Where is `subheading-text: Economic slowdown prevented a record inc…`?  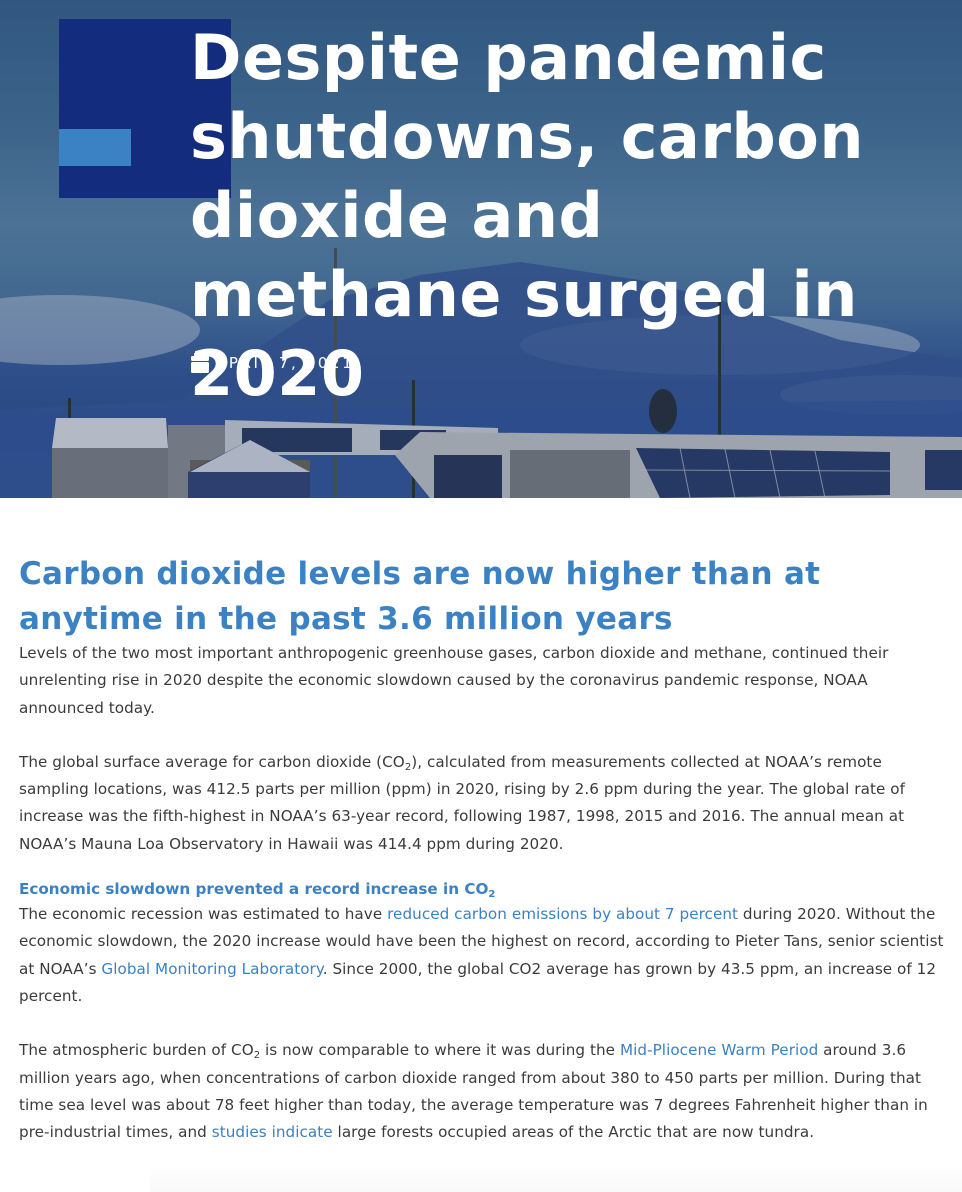
subheading-text: Economic slowdown prevented a record inc… is located at coordinates (254, 889).